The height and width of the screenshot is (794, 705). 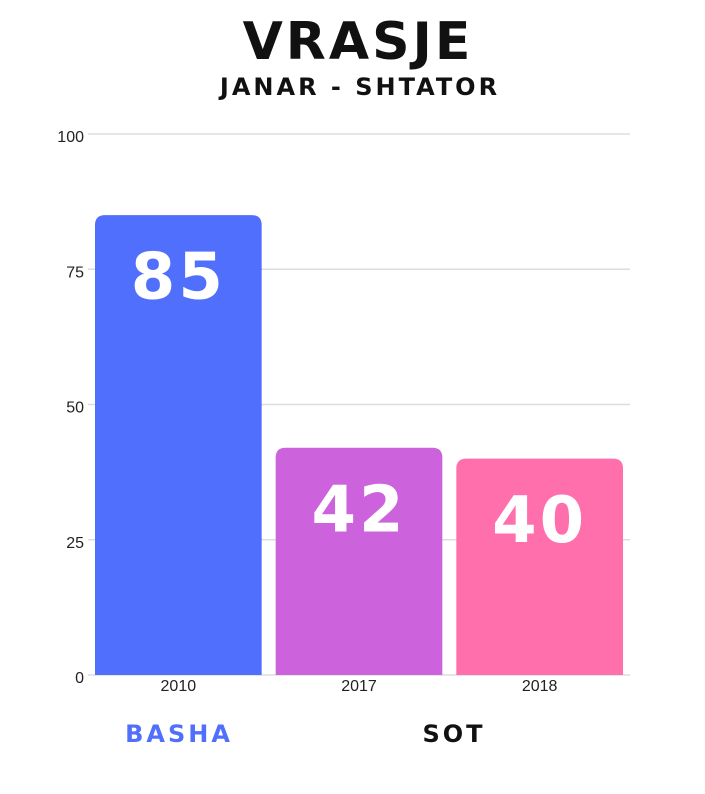 What do you see at coordinates (178, 278) in the screenshot?
I see `value-label: 85` at bounding box center [178, 278].